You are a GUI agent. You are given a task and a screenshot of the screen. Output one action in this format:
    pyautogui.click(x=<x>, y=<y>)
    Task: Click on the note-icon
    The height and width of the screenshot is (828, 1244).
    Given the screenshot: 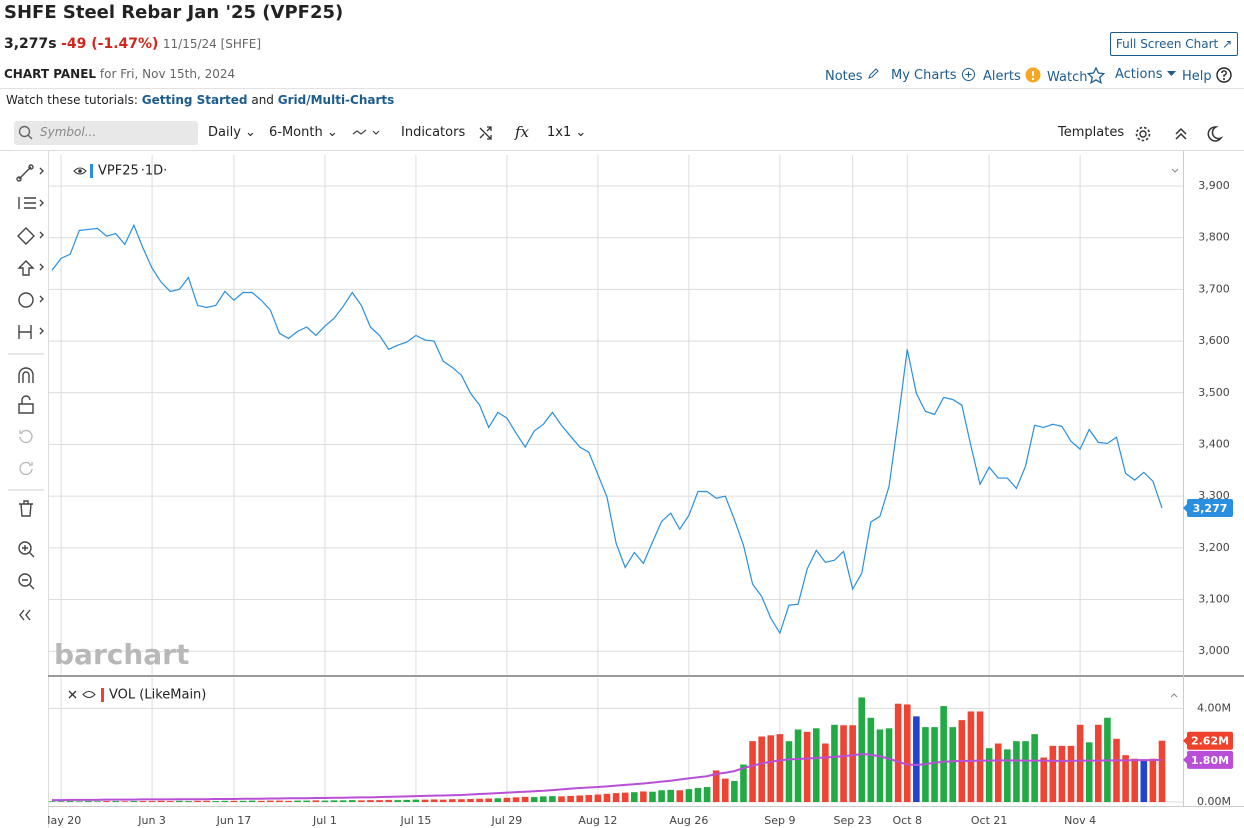 What is the action you would take?
    pyautogui.click(x=26, y=300)
    